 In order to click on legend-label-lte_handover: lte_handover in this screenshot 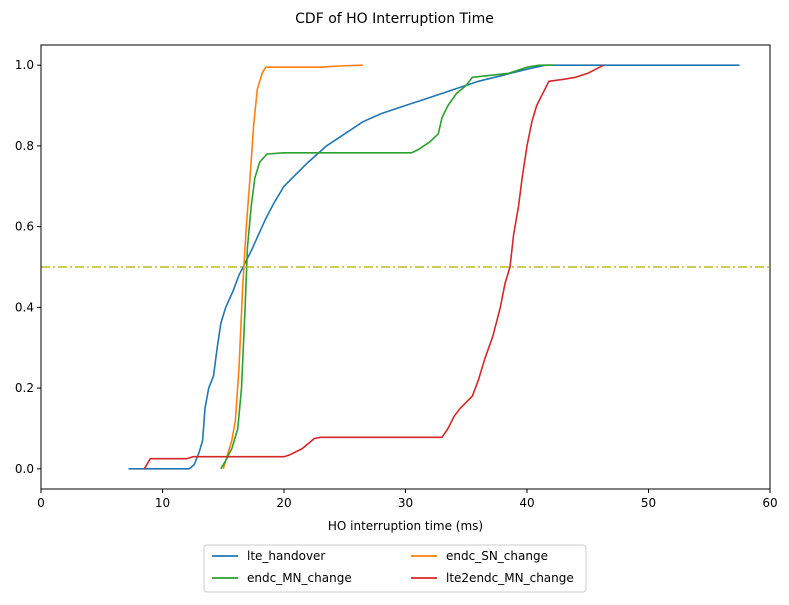, I will do `click(286, 556)`.